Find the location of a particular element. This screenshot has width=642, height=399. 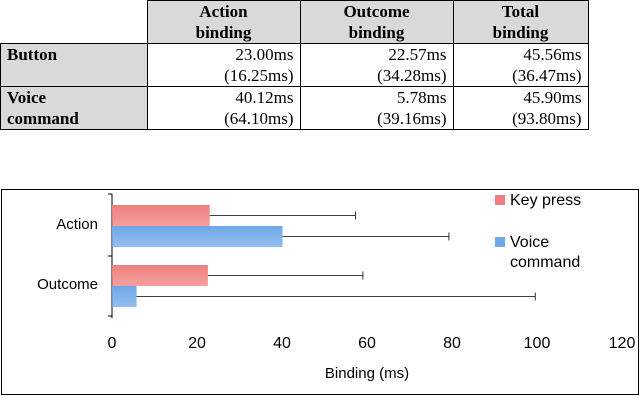

bar-action-key-press is located at coordinates (161, 215).